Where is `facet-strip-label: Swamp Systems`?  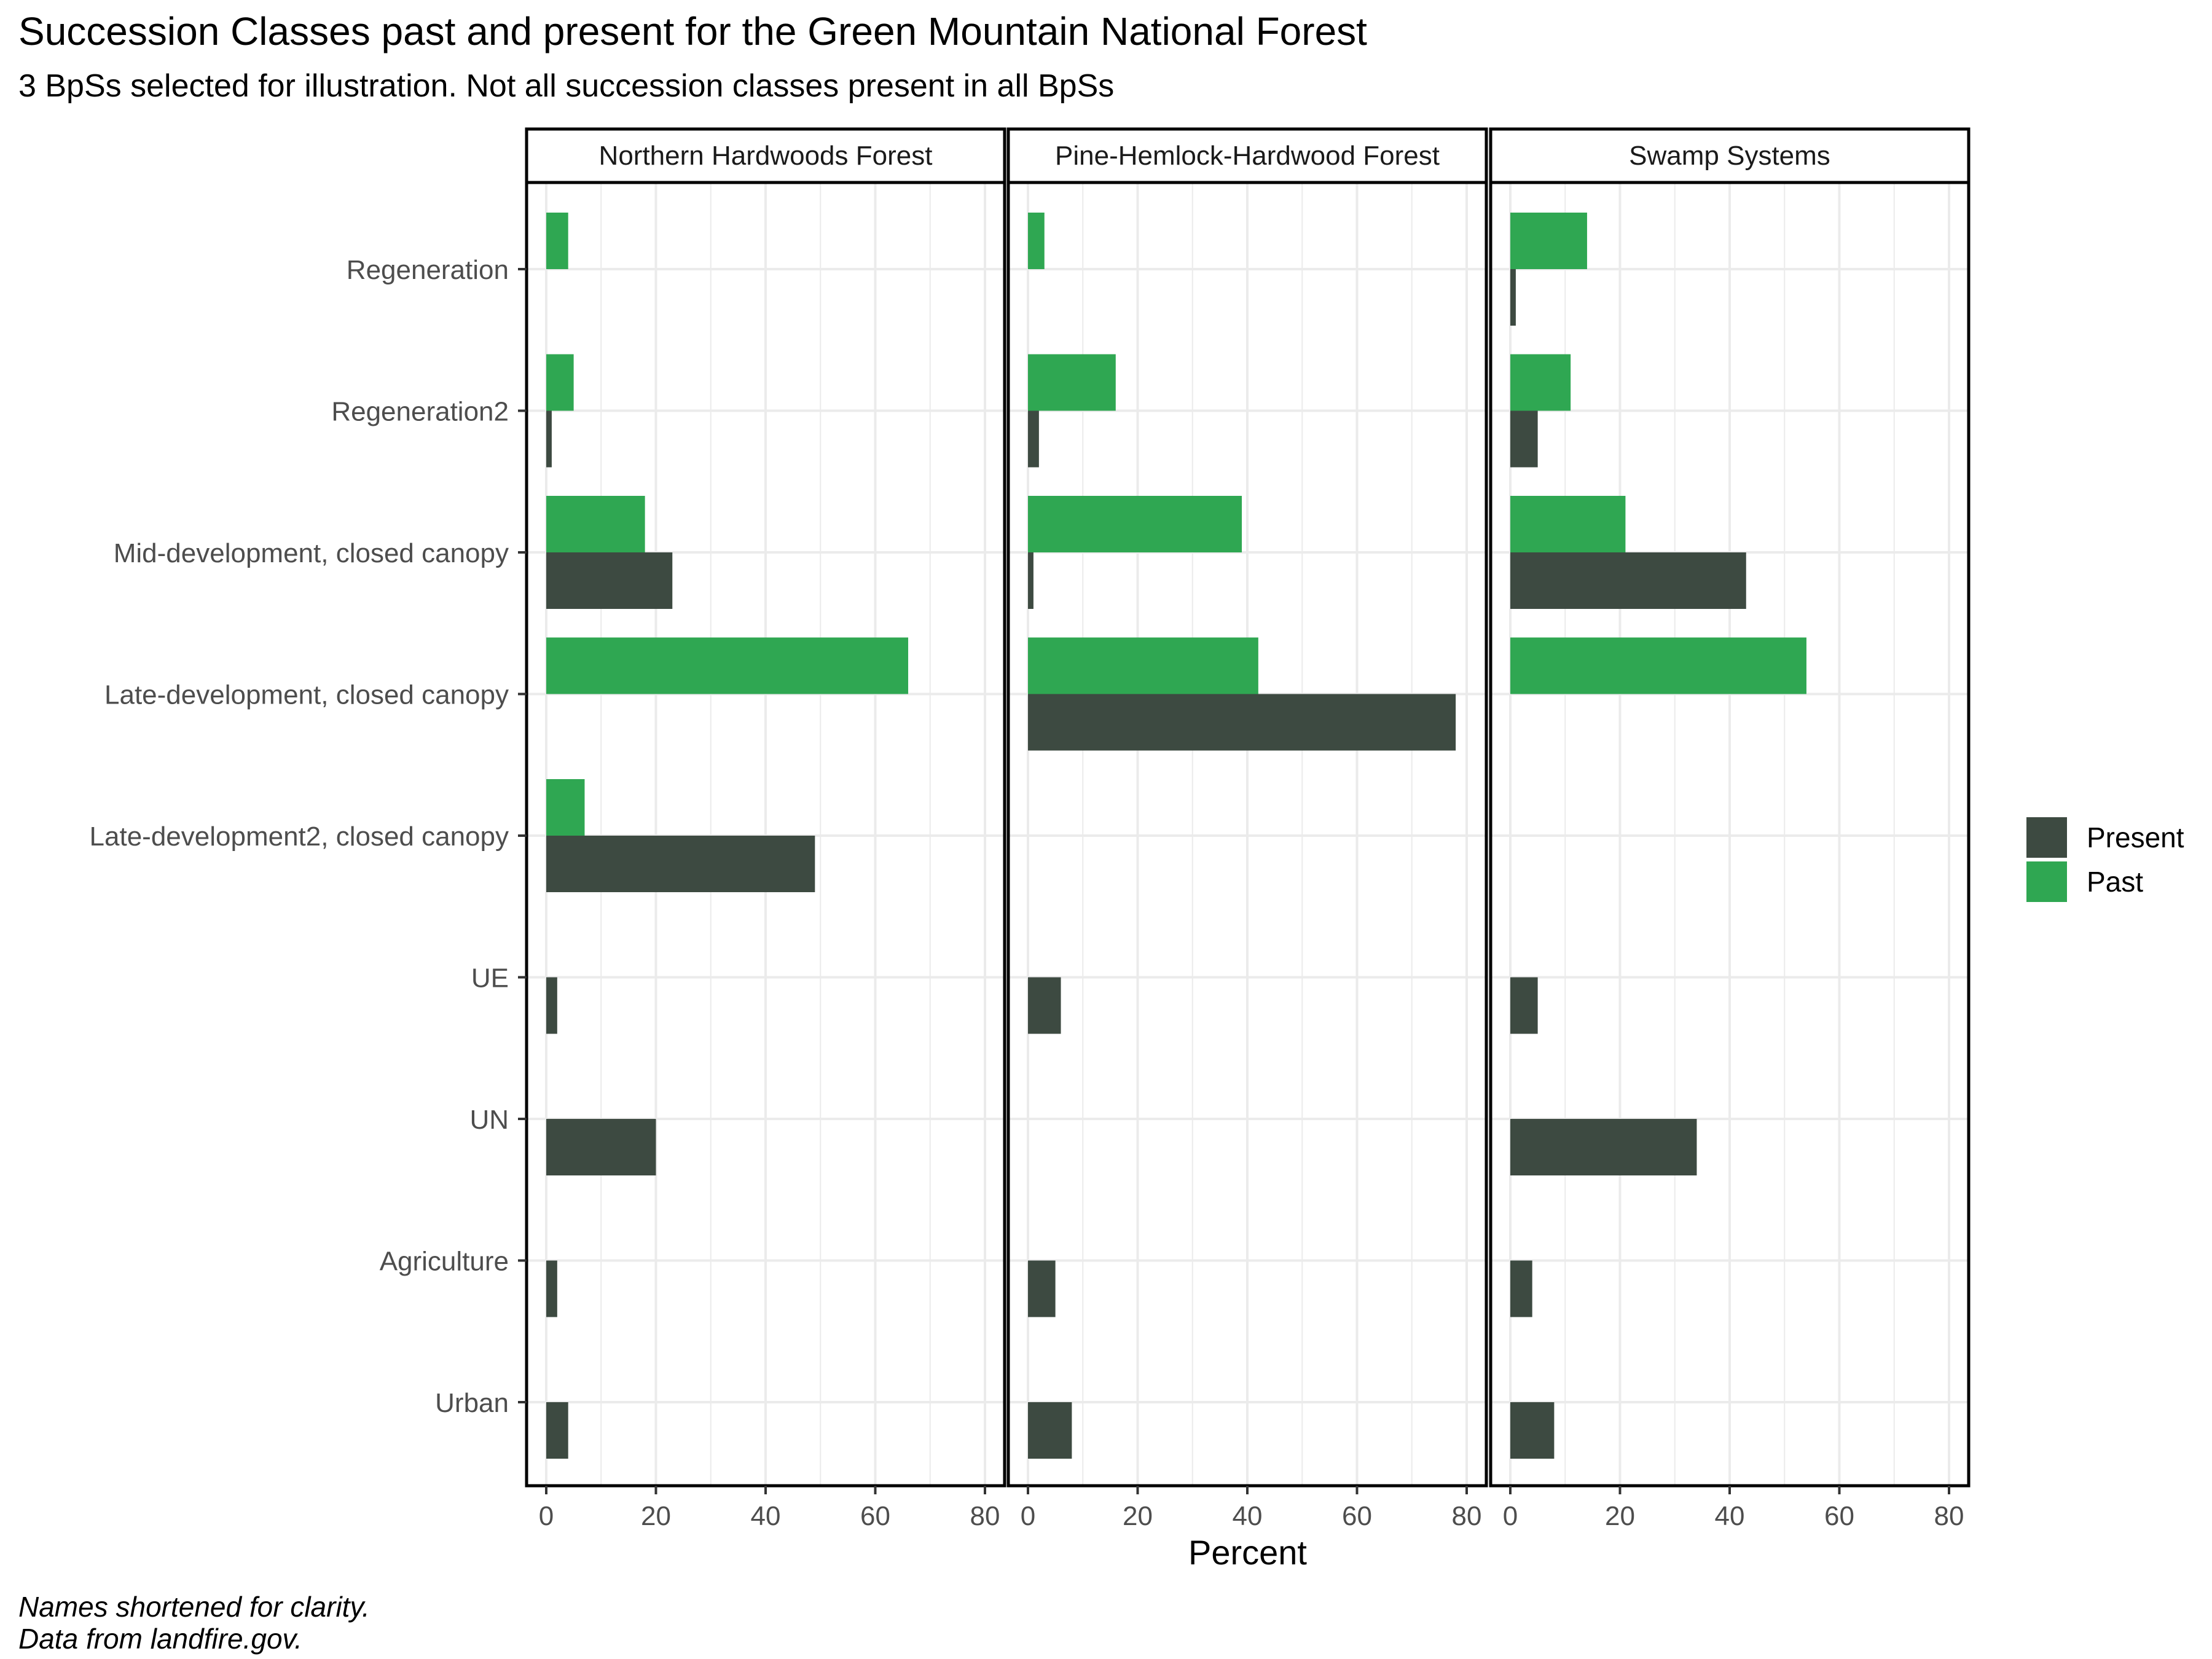 facet-strip-label: Swamp Systems is located at coordinates (1729, 156).